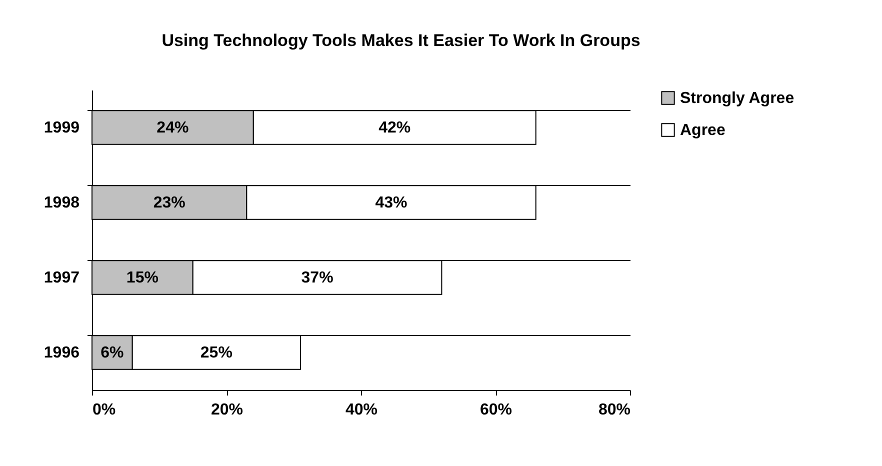 The height and width of the screenshot is (466, 882). What do you see at coordinates (216, 353) in the screenshot?
I see `data-label: 25%` at bounding box center [216, 353].